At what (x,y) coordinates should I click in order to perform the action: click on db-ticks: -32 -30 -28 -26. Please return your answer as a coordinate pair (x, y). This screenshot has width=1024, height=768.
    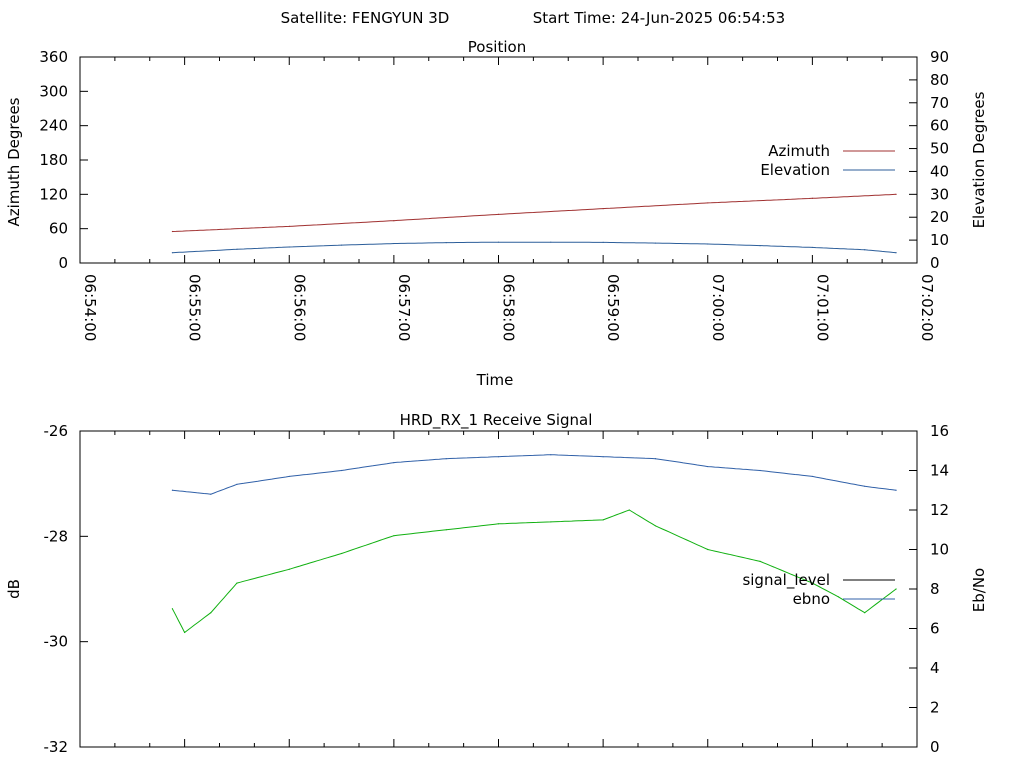
    Looking at the image, I should click on (66, 589).